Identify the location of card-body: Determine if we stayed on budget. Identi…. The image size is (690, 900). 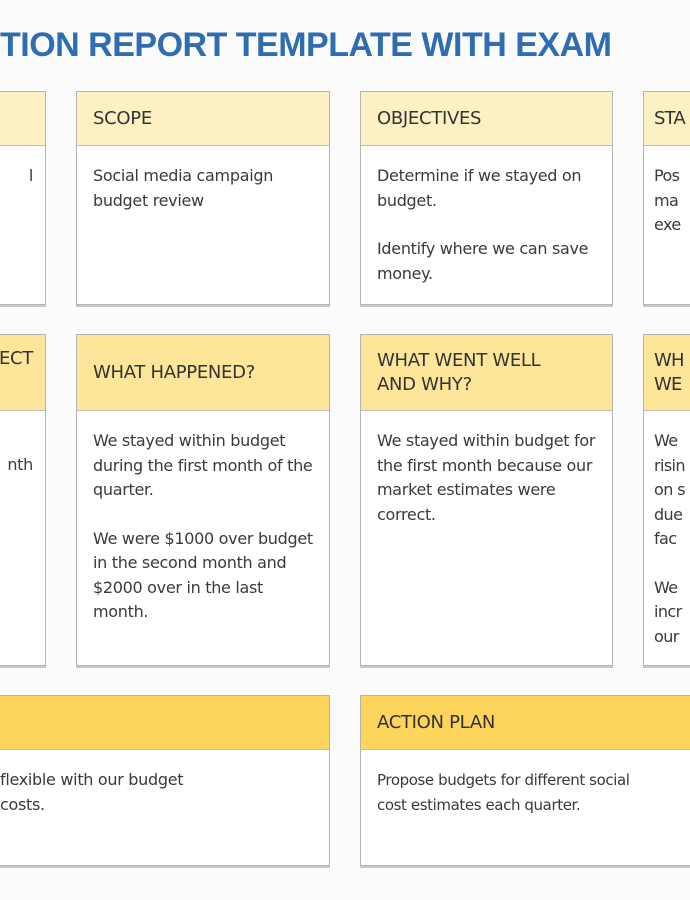
(483, 224).